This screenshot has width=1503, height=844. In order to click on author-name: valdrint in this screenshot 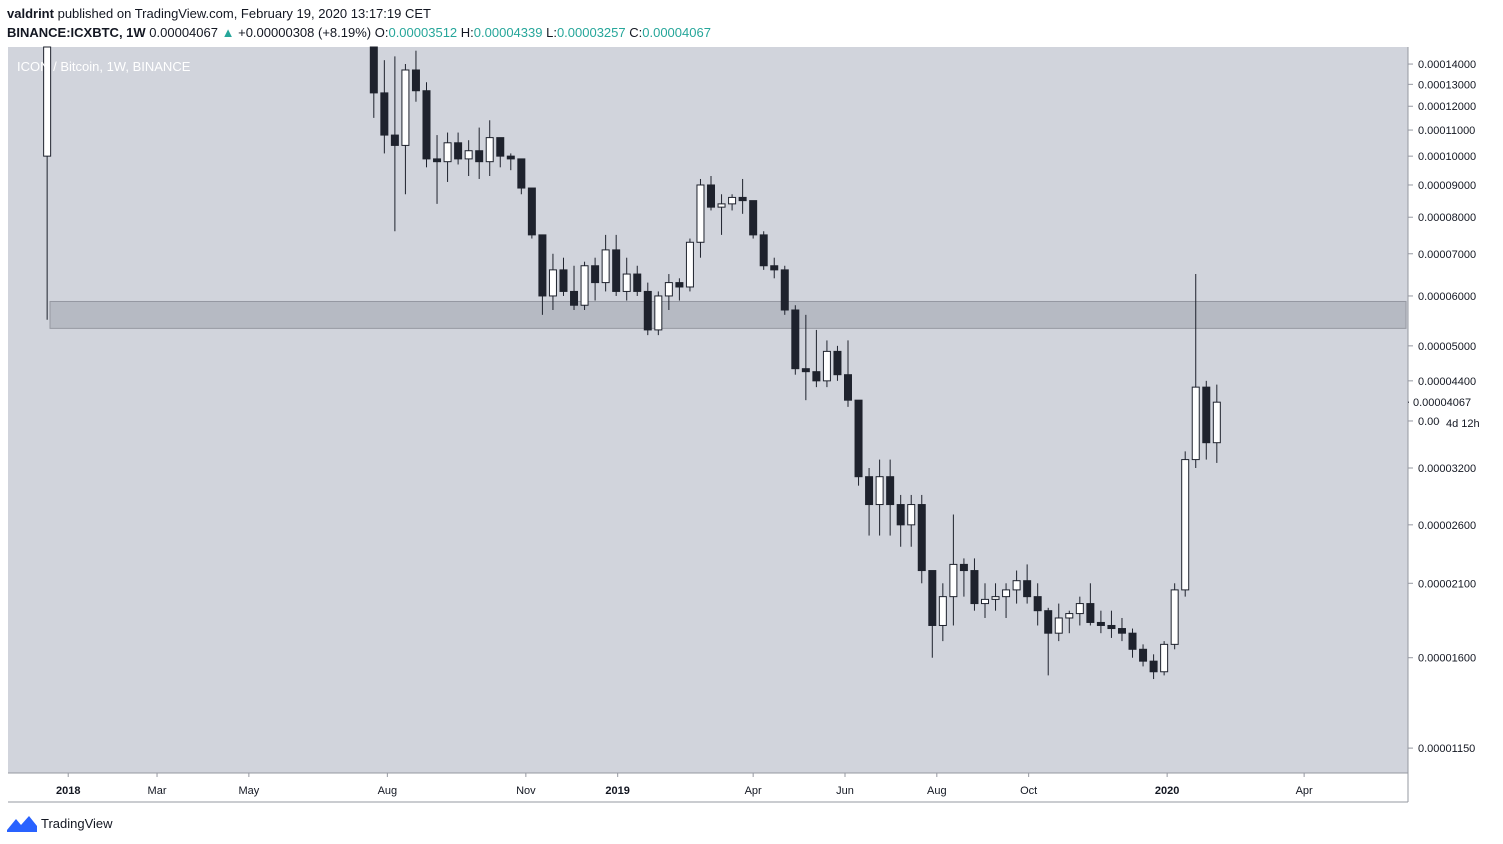, I will do `click(30, 13)`.